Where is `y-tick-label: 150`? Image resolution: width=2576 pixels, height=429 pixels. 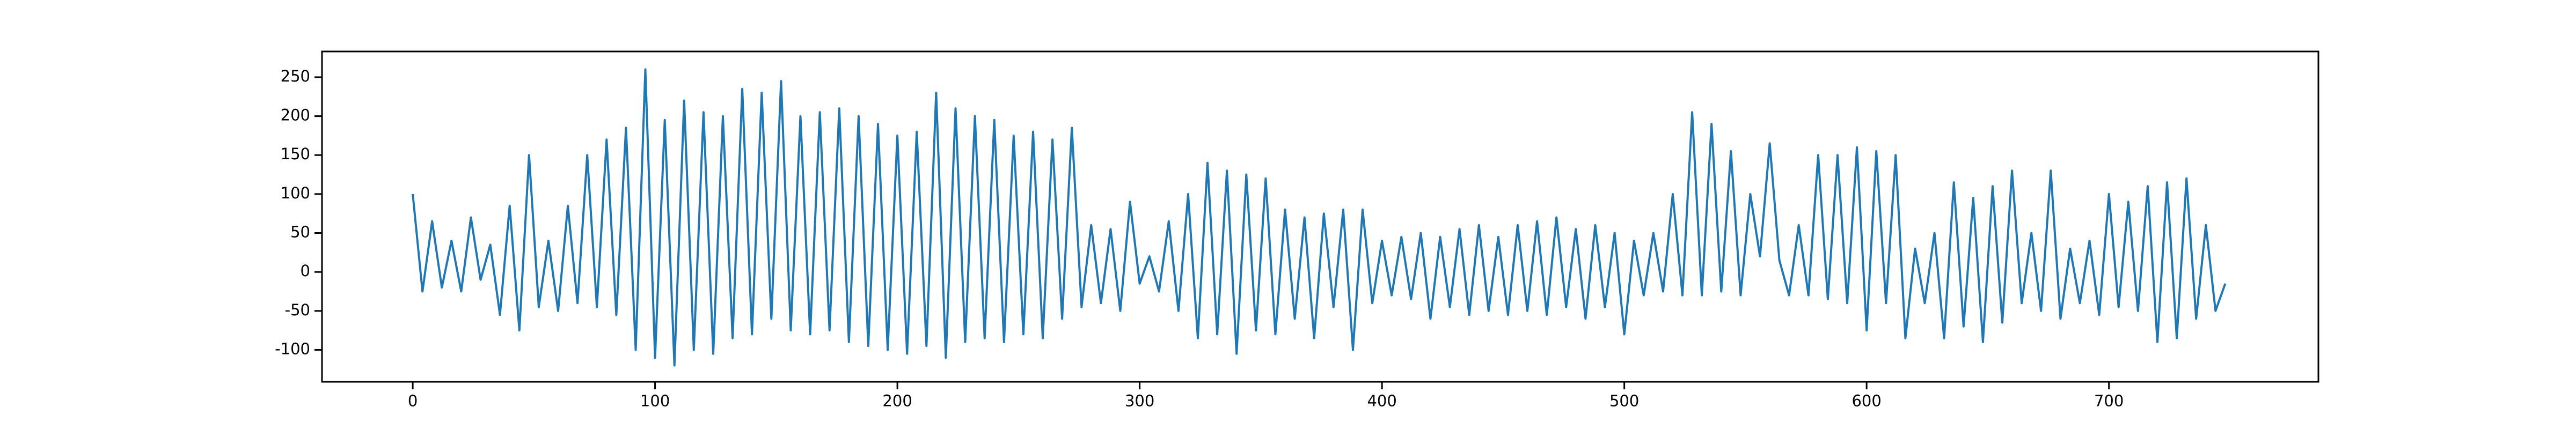 y-tick-label: 150 is located at coordinates (295, 154).